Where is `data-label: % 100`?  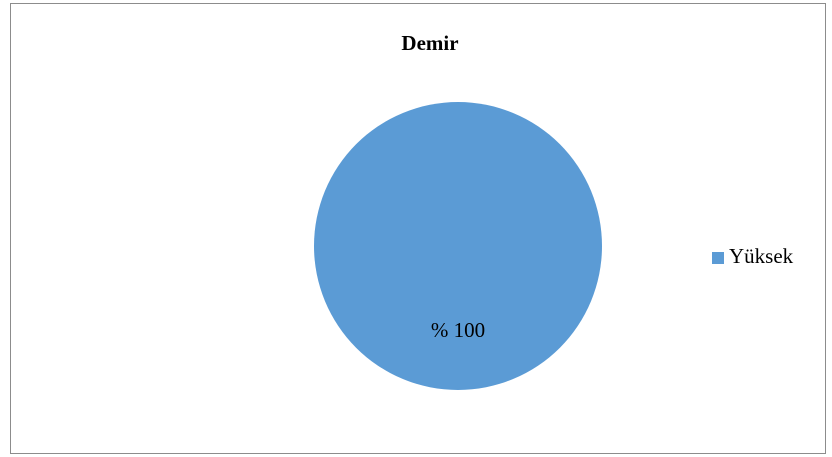 data-label: % 100 is located at coordinates (458, 330).